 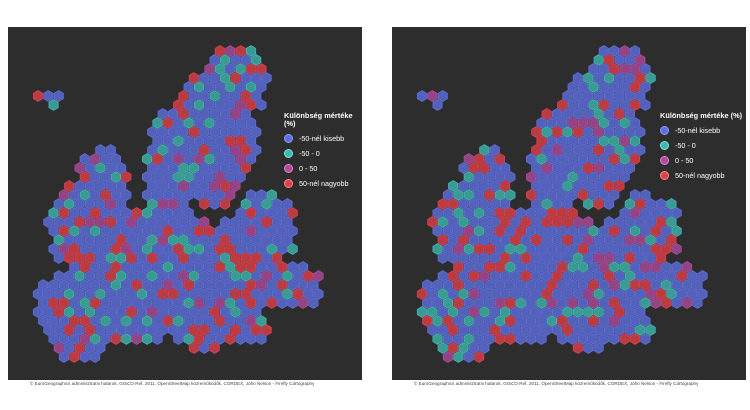 What do you see at coordinates (318, 120) in the screenshot?
I see `legend-title: Különbség mértéke (%)` at bounding box center [318, 120].